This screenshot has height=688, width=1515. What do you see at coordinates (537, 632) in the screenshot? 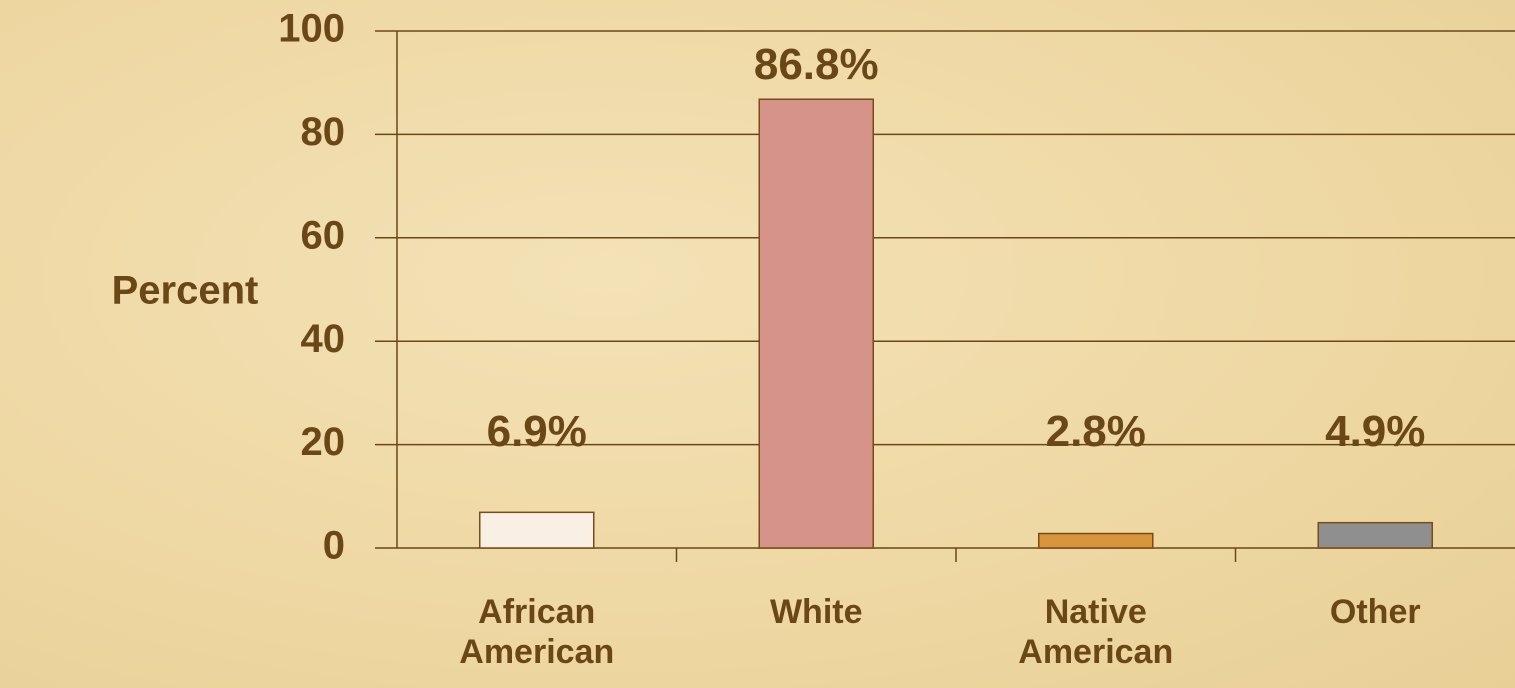
I see `x-tick-label: African American` at bounding box center [537, 632].